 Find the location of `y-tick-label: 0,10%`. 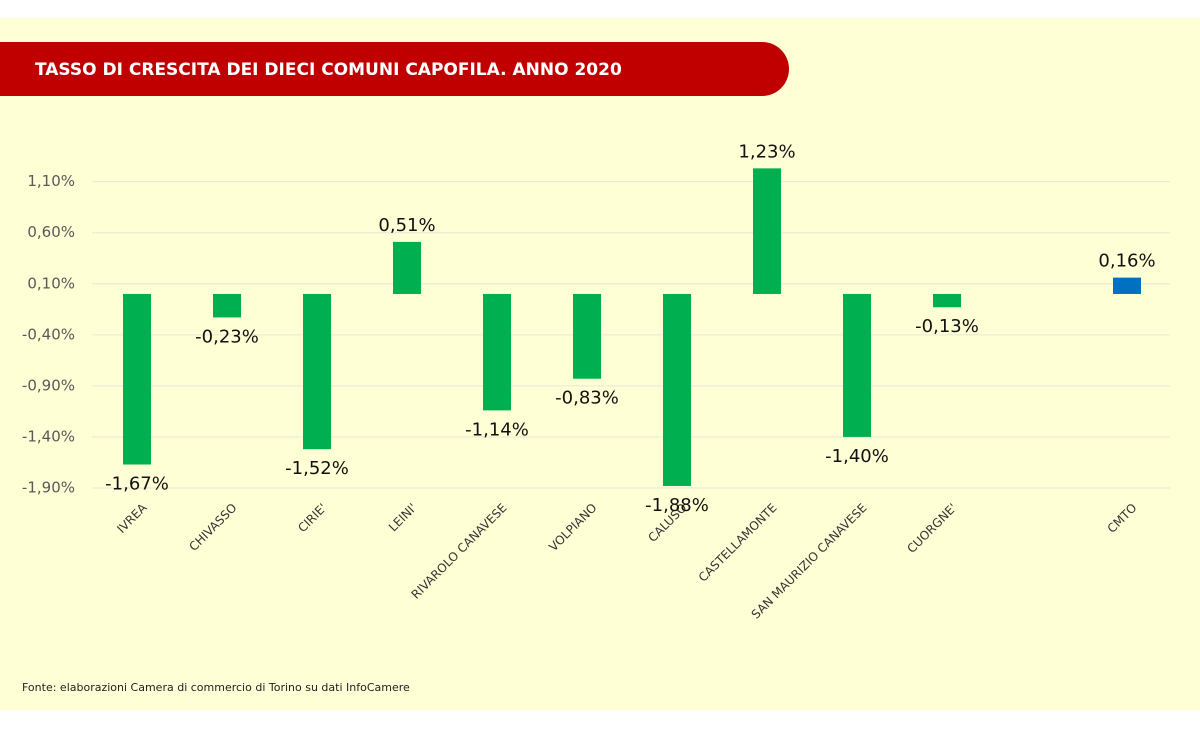

y-tick-label: 0,10% is located at coordinates (51, 283).